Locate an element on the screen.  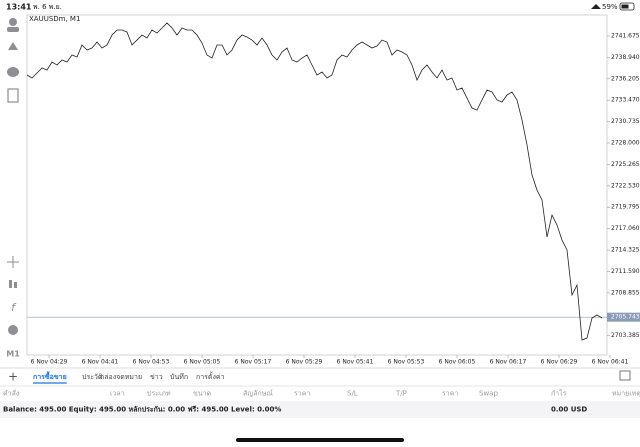
add-button: + is located at coordinates (13, 377).